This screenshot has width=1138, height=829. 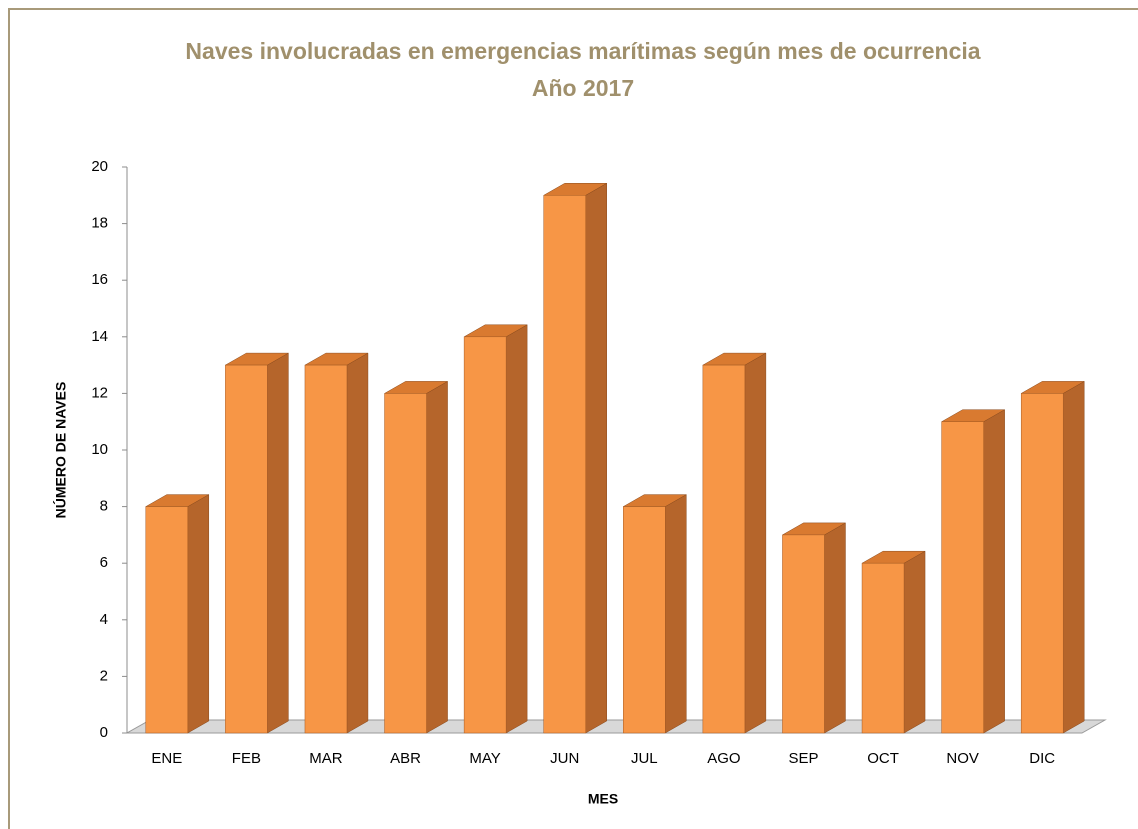 What do you see at coordinates (405, 758) in the screenshot?
I see `x-tick-label: ABR` at bounding box center [405, 758].